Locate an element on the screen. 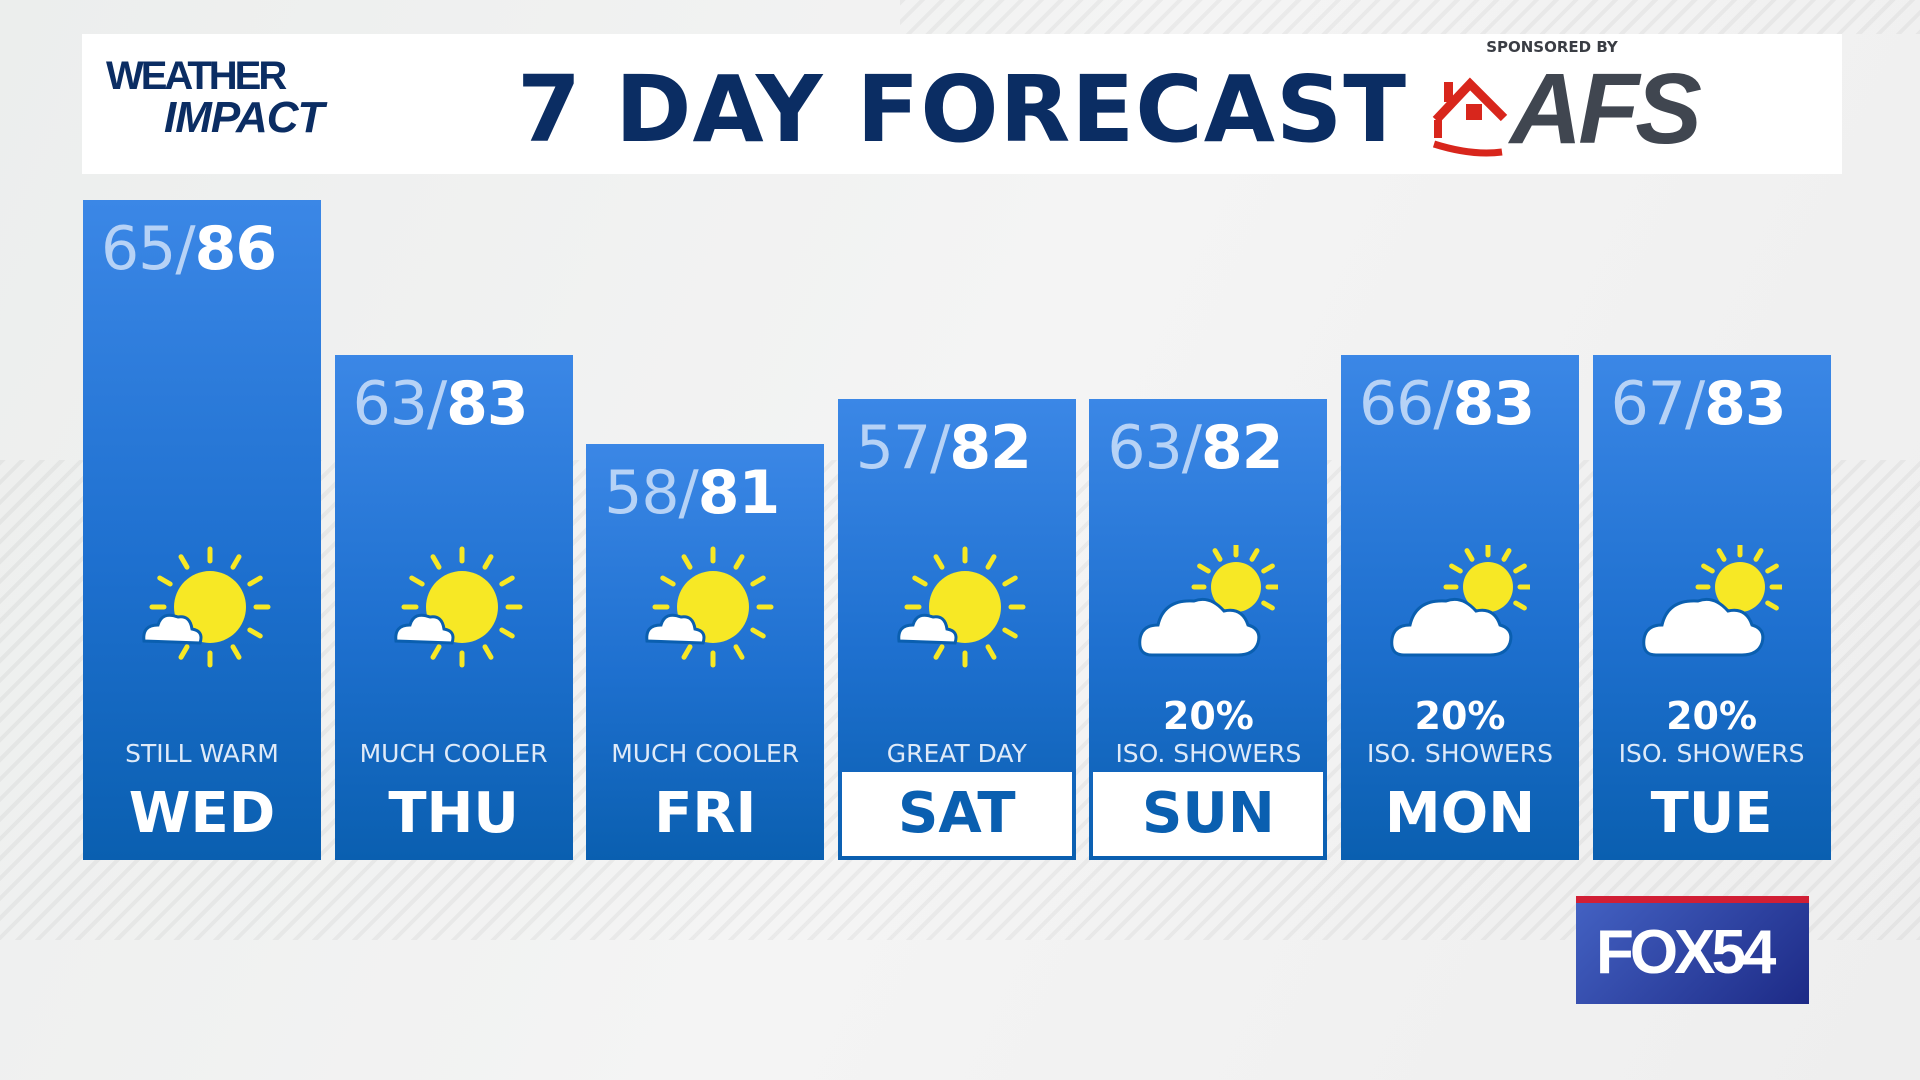 This screenshot has height=1080, width=1920. forecast-column-sat: 57/82 GREAT DAY SAT is located at coordinates (956, 629).